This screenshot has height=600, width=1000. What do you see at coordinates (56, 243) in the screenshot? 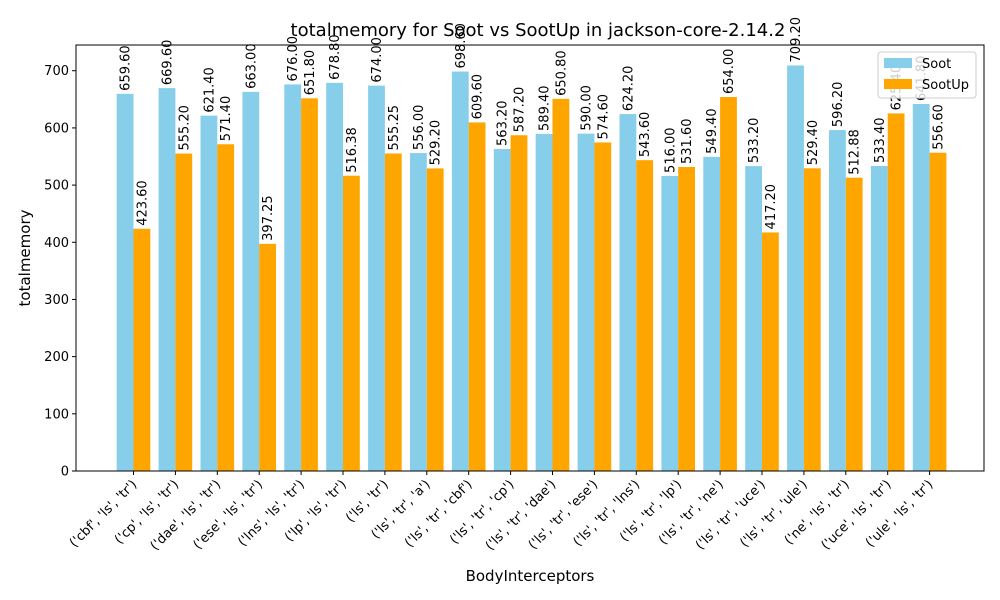
I see `y-tick-label-4: 400` at bounding box center [56, 243].